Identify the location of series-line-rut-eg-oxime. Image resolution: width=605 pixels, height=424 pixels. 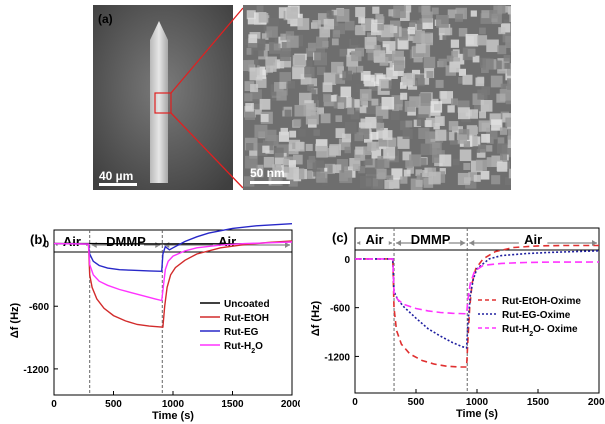
(477, 299).